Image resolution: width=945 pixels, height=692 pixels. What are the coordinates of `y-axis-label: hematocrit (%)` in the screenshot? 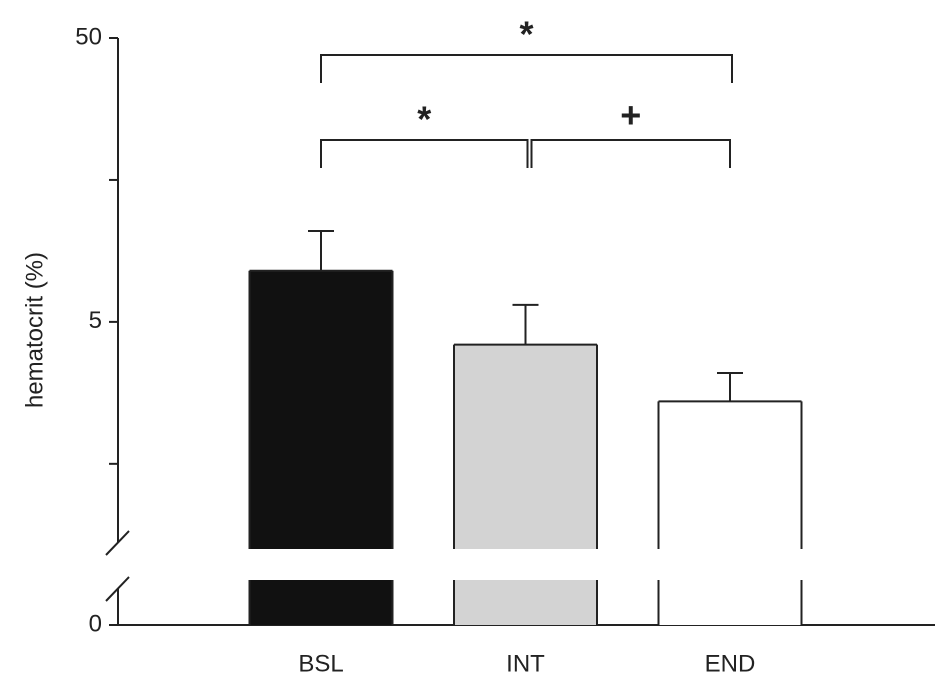 It's located at (34, 330).